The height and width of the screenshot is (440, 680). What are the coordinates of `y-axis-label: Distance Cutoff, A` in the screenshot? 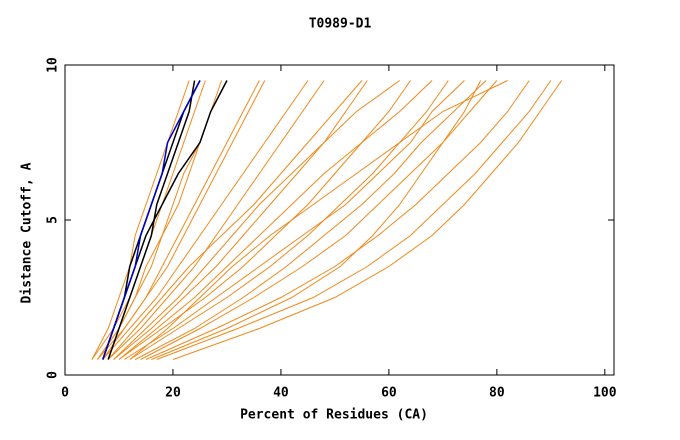 It's located at (27, 232).